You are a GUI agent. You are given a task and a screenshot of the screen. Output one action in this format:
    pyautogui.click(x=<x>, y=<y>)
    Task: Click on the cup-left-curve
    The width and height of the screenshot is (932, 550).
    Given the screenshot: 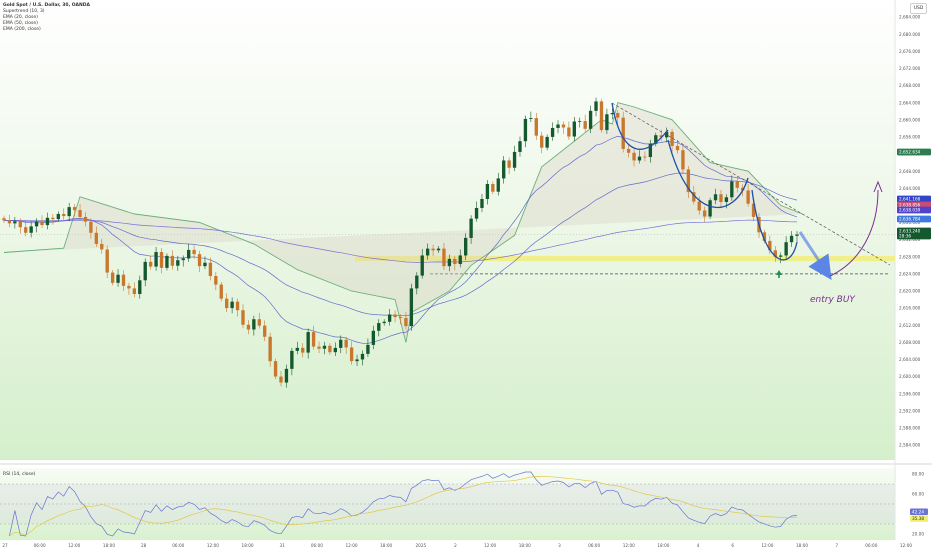 What is the action you would take?
    pyautogui.click(x=640, y=126)
    